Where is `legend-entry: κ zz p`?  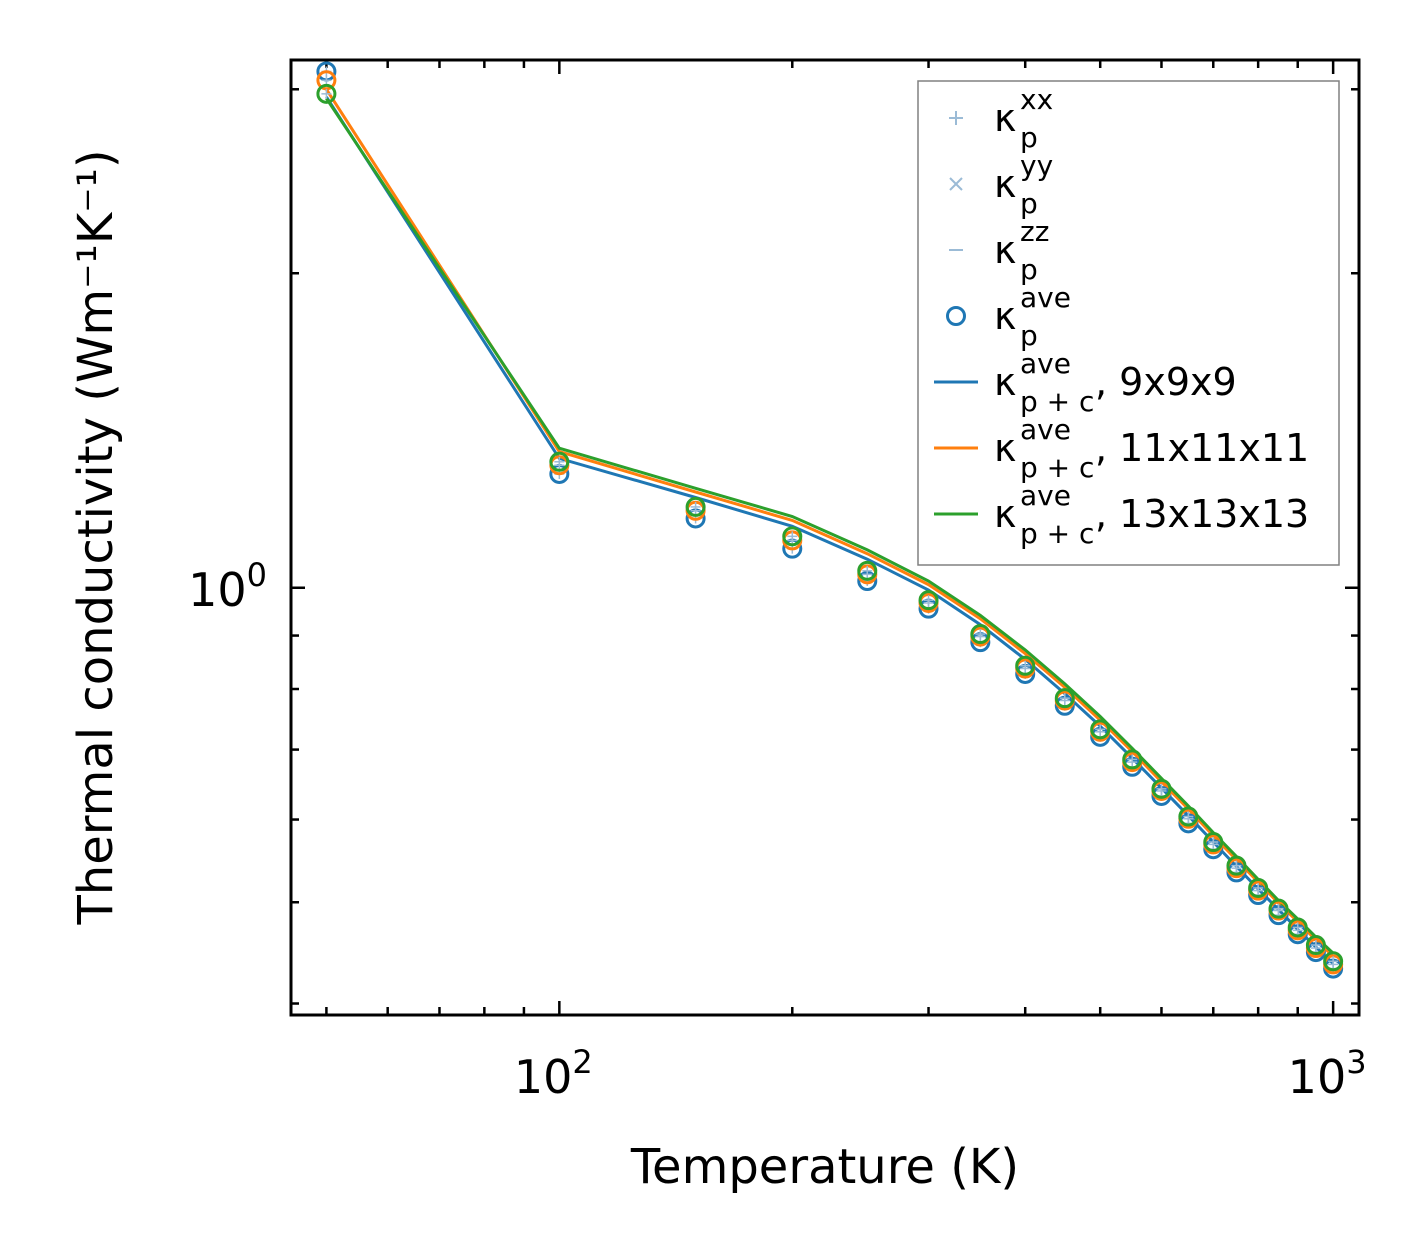 legend-entry: κ zz p is located at coordinates (999, 250).